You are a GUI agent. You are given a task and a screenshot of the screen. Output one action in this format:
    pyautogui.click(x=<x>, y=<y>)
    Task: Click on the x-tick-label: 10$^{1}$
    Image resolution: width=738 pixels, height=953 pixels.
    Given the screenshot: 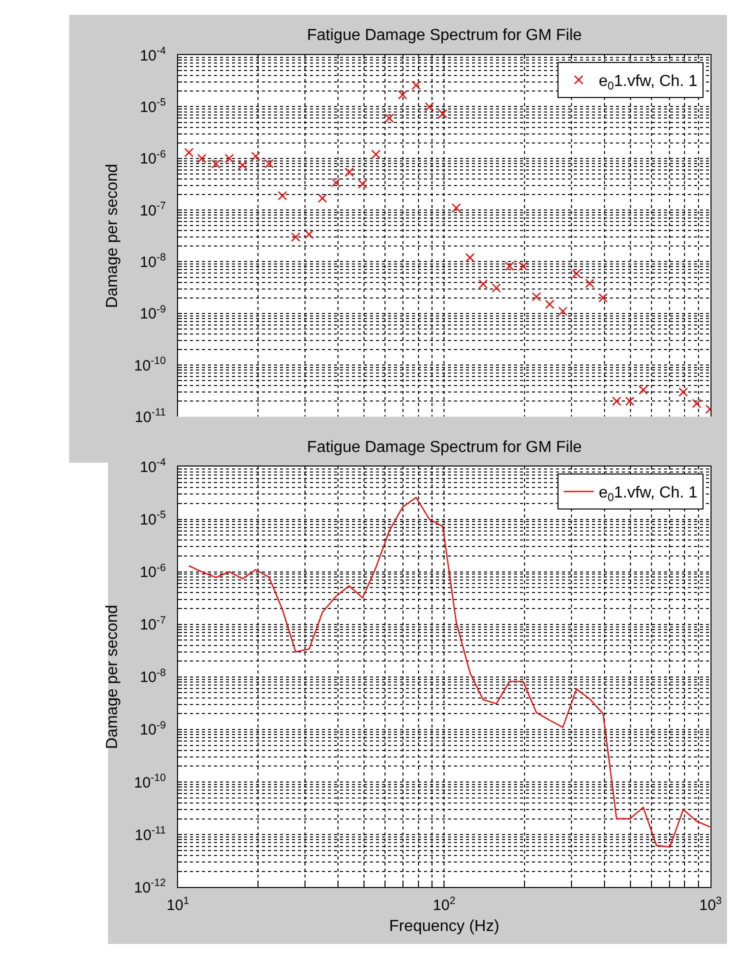 What is the action you would take?
    pyautogui.click(x=178, y=904)
    